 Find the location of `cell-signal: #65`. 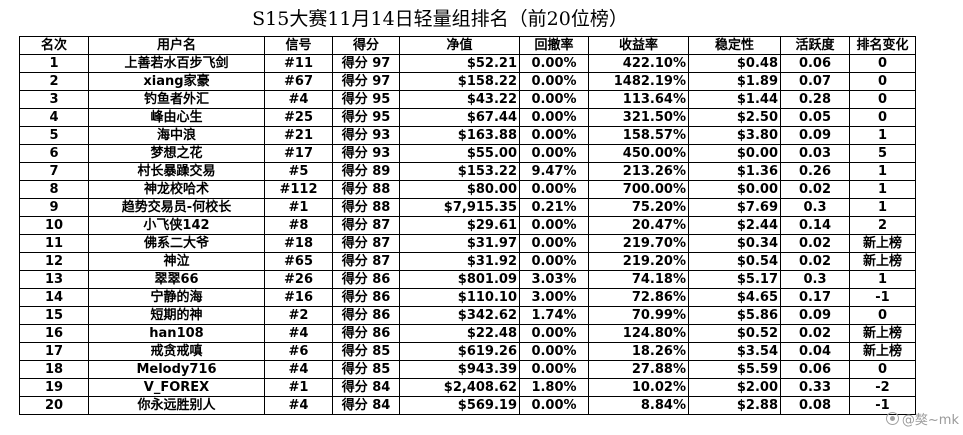

cell-signal: #65 is located at coordinates (298, 261).